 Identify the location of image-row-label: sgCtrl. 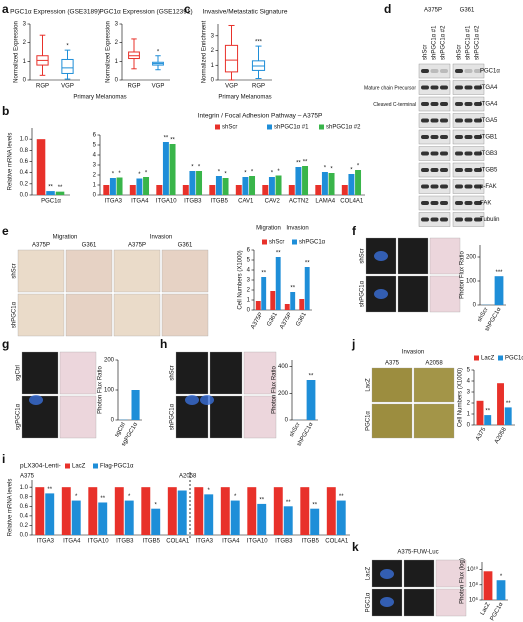
(19, 373).